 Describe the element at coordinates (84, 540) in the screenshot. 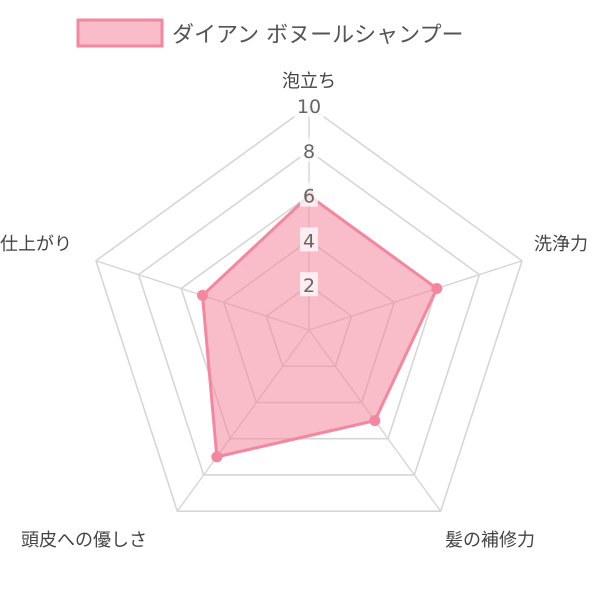

I see `axis-label: 頭皮への優しさ` at that location.